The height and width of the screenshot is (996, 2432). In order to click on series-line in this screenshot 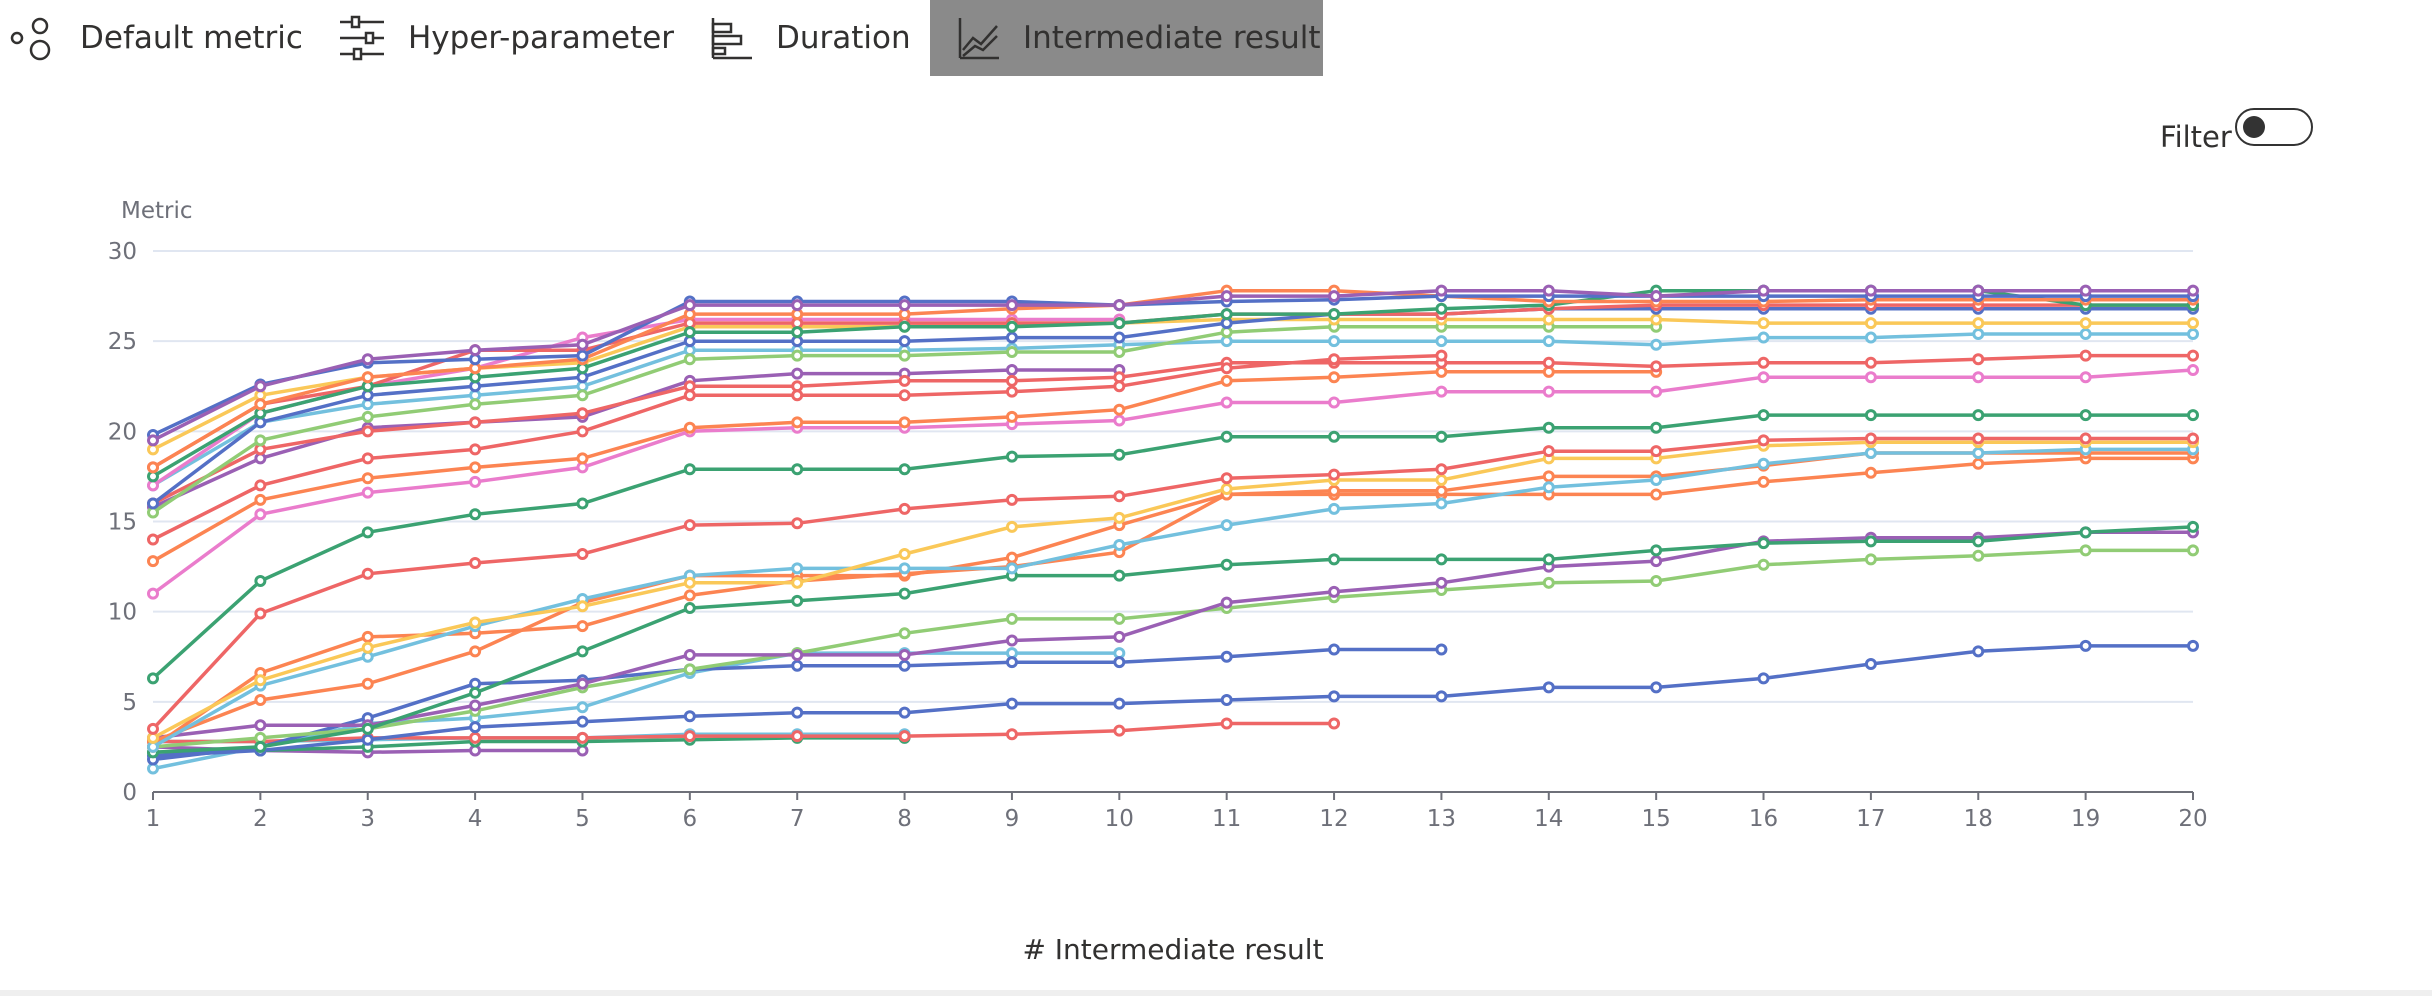, I will do `click(1172, 384)`.